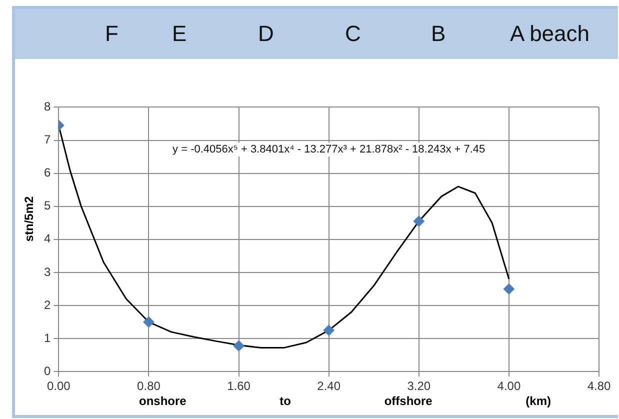 The width and height of the screenshot is (619, 419). Describe the element at coordinates (149, 386) in the screenshot. I see `x-tick-label: 0.80` at that location.